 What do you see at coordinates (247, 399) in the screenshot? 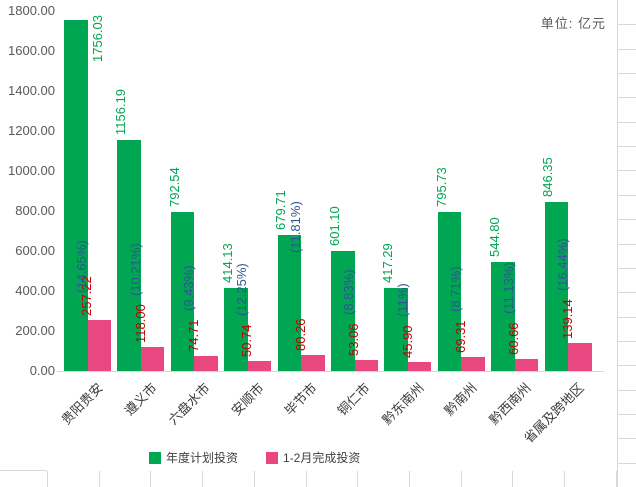
I see `category-label: 安顺市` at bounding box center [247, 399].